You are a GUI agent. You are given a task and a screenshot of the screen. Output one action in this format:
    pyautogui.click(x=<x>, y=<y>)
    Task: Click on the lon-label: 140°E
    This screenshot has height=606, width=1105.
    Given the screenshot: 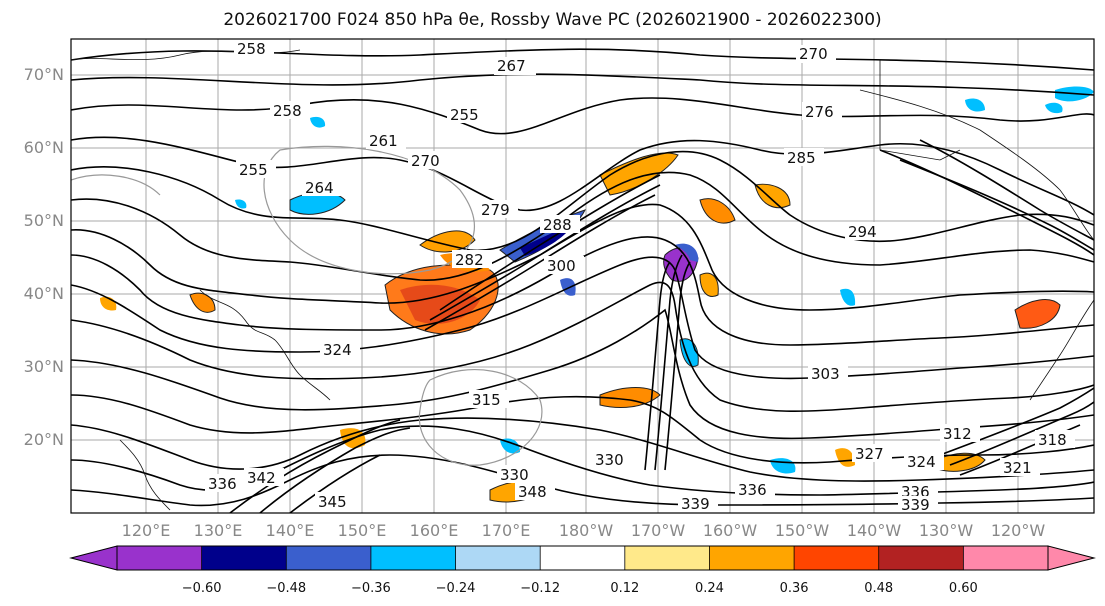 What is the action you would take?
    pyautogui.click(x=290, y=530)
    